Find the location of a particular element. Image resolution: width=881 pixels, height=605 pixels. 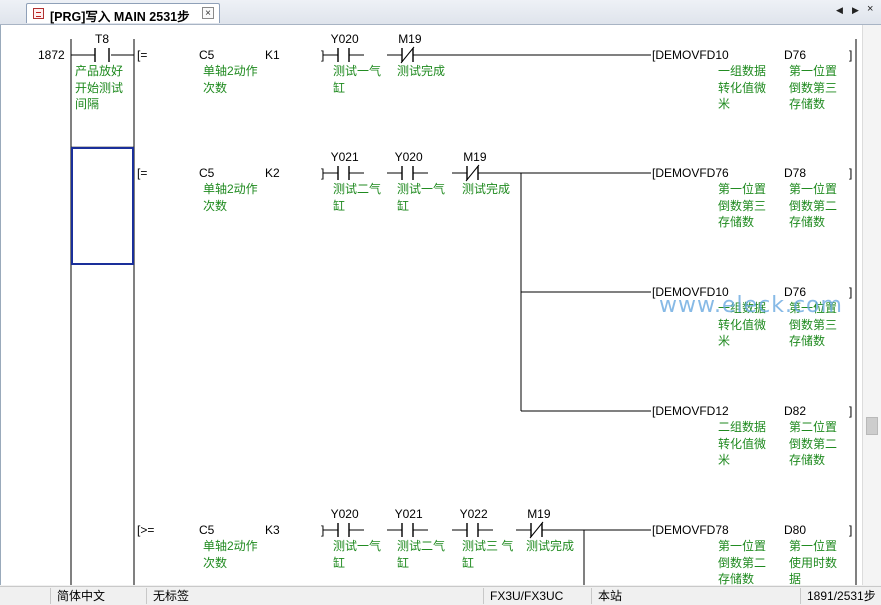

status-plc-type: FX3U/FX3UC is located at coordinates (527, 596).